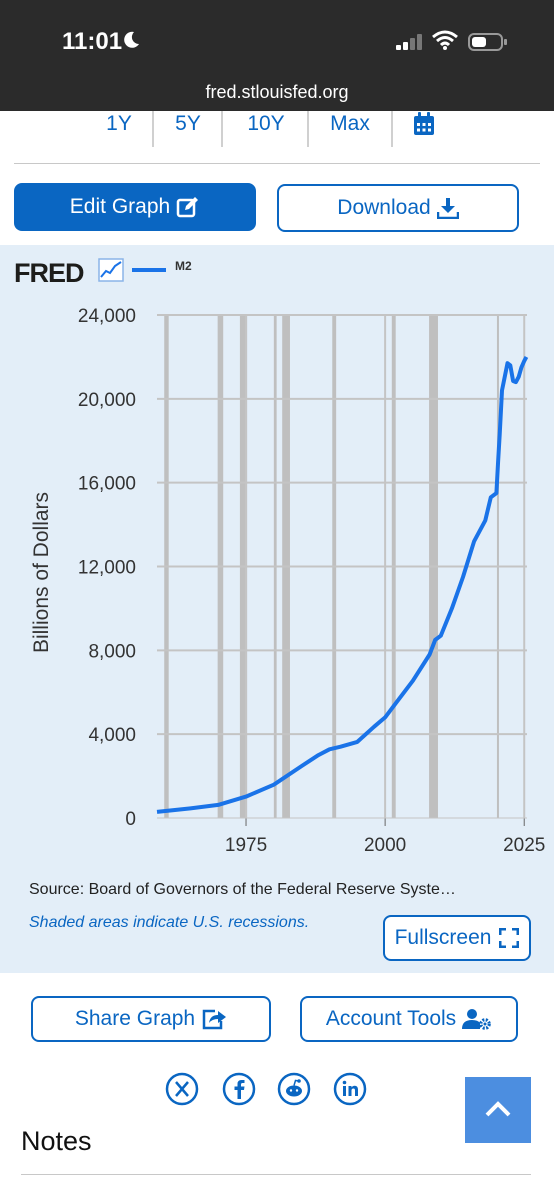  I want to click on y-tick-label: 16,000, so click(107, 484).